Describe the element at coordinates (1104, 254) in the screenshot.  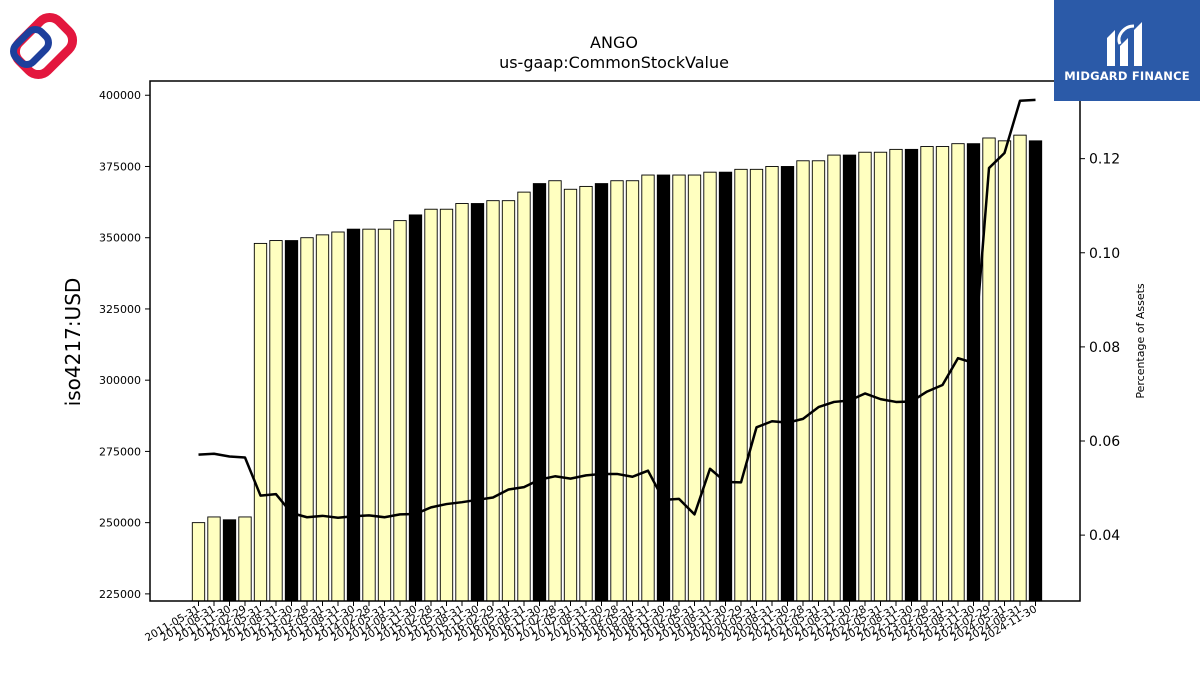
I see `y2-tick-label: 0.10` at that location.